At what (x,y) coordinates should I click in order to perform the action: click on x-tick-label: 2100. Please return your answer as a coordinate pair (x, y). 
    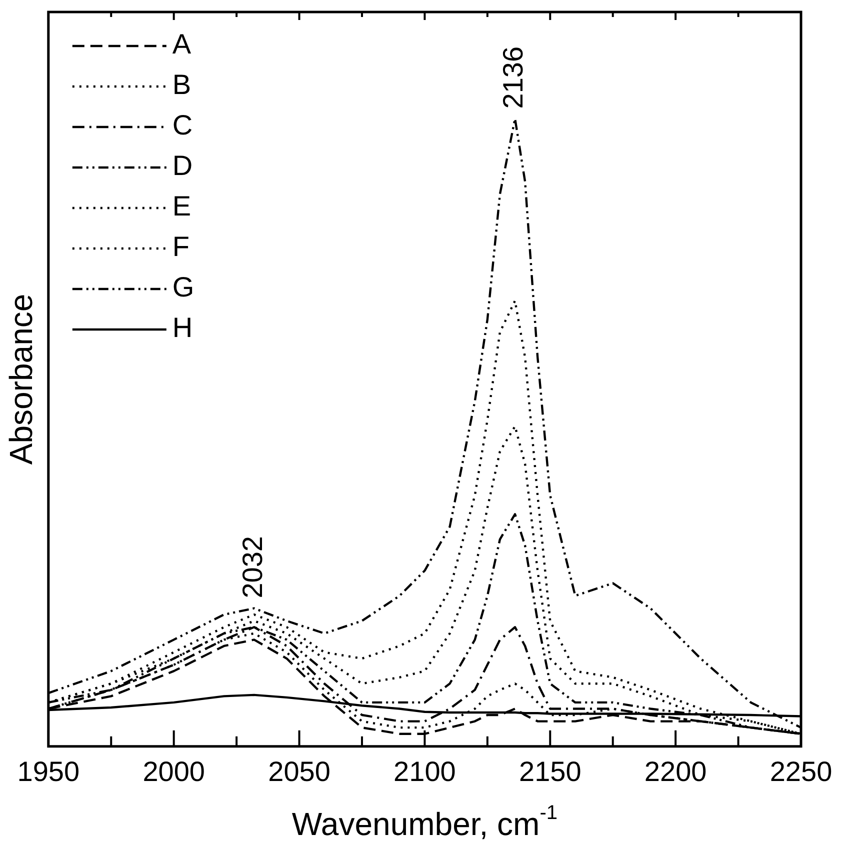
    Looking at the image, I should click on (425, 771).